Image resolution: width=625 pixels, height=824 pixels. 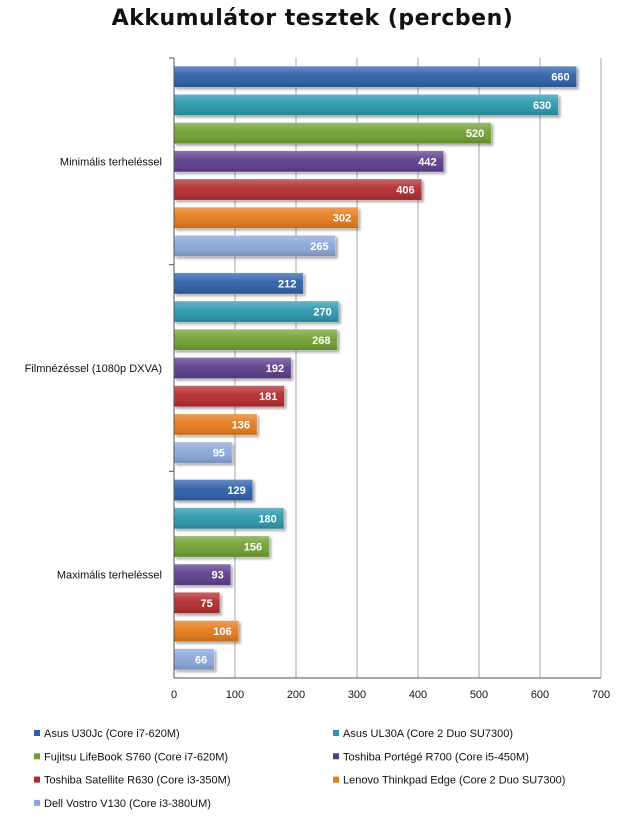 What do you see at coordinates (427, 162) in the screenshot?
I see `bar-value-label: 442` at bounding box center [427, 162].